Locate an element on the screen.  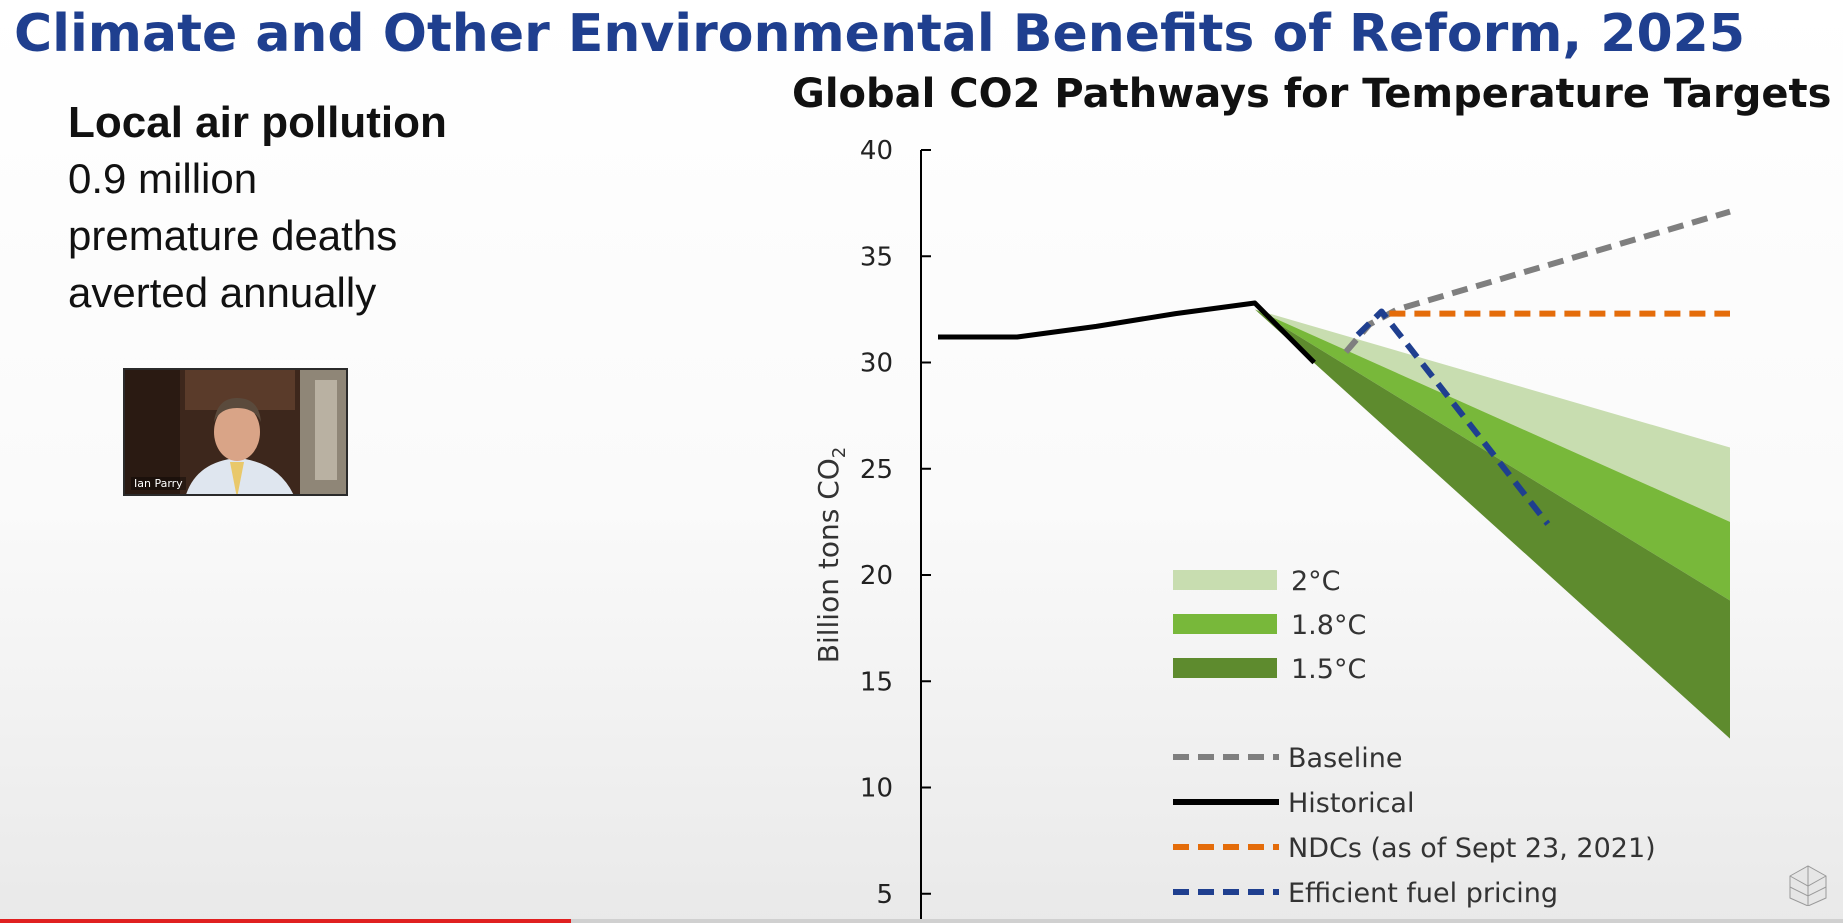
line-efficient-fuel-pricing is located at coordinates (1453, 417).